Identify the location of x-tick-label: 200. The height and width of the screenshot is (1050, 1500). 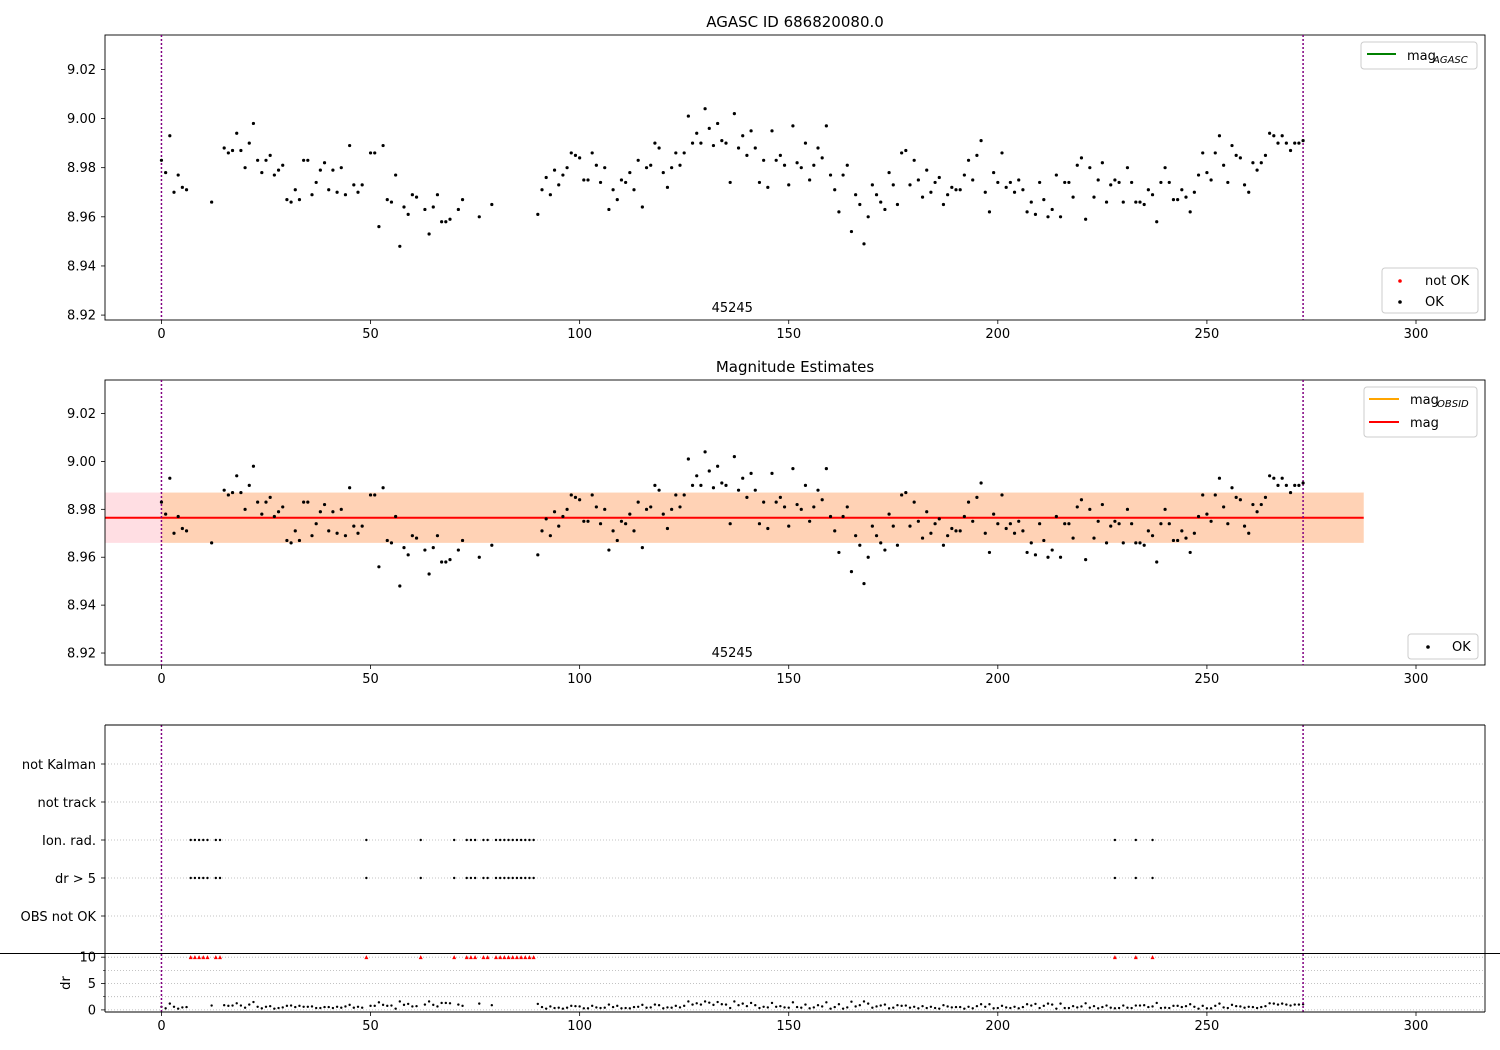
(997, 1026).